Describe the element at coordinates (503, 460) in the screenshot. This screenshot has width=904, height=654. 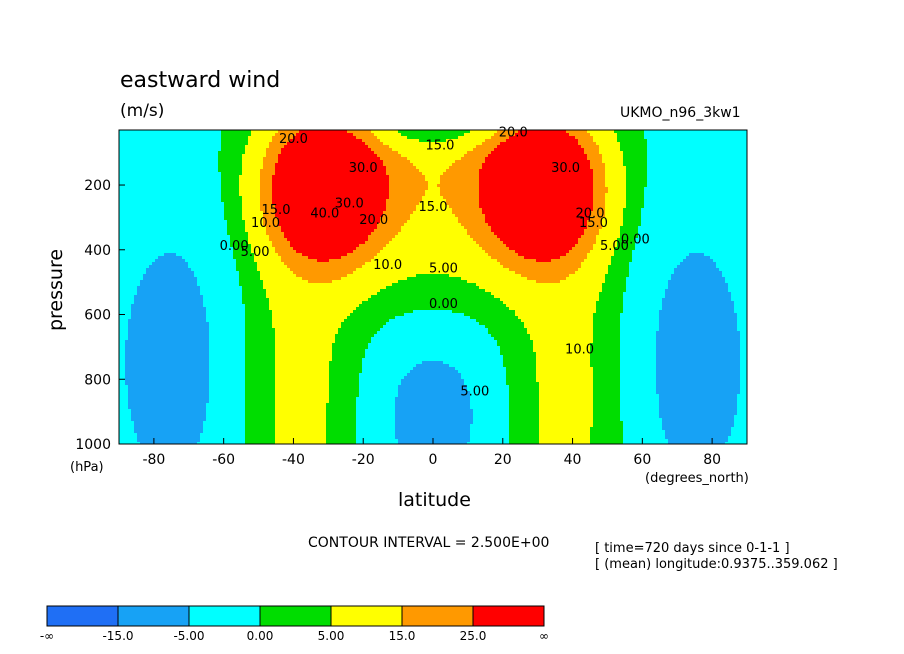
I see `x-tick-label: 20` at that location.